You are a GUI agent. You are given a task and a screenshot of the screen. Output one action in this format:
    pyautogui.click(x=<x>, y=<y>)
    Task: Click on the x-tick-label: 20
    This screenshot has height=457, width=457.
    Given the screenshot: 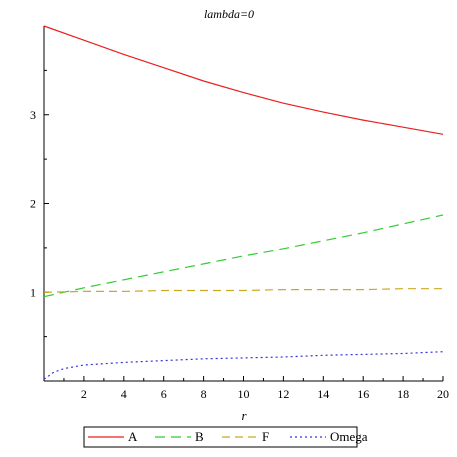 What is the action you would take?
    pyautogui.click(x=443, y=394)
    